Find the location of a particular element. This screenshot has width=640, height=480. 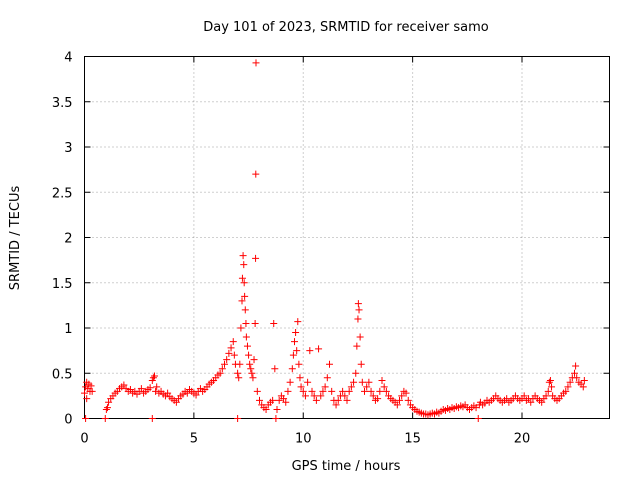

y-tick-label: 1.5 is located at coordinates (62, 284).